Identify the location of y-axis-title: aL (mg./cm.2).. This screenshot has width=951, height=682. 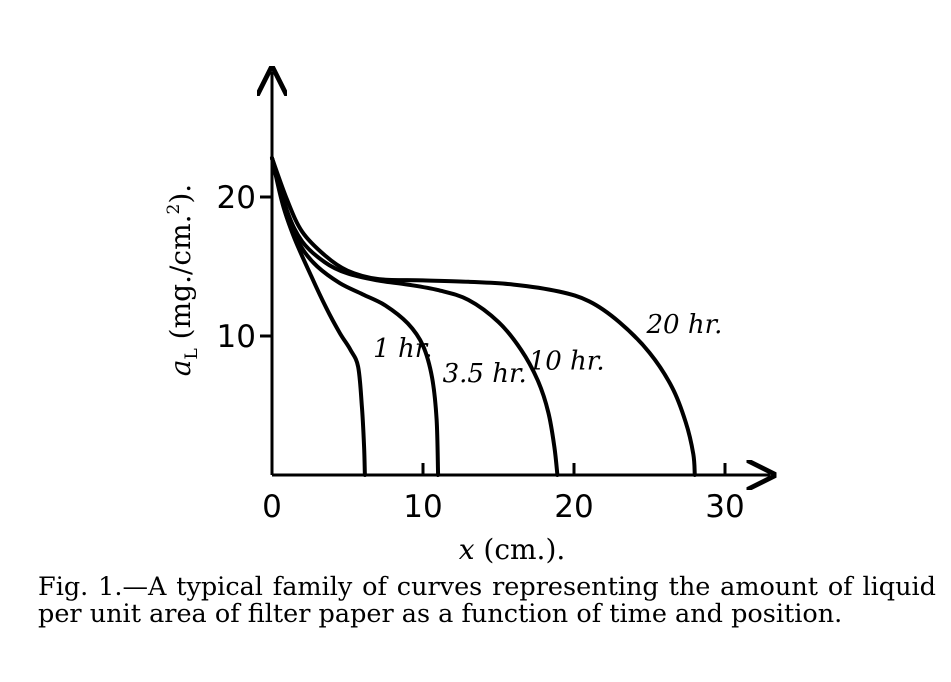
(183, 280).